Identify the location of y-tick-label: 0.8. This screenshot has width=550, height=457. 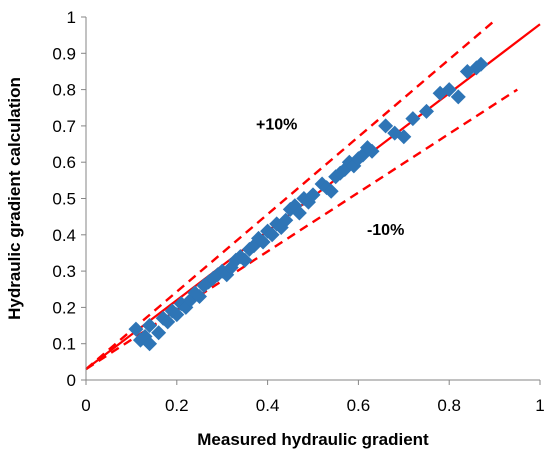
(64, 90).